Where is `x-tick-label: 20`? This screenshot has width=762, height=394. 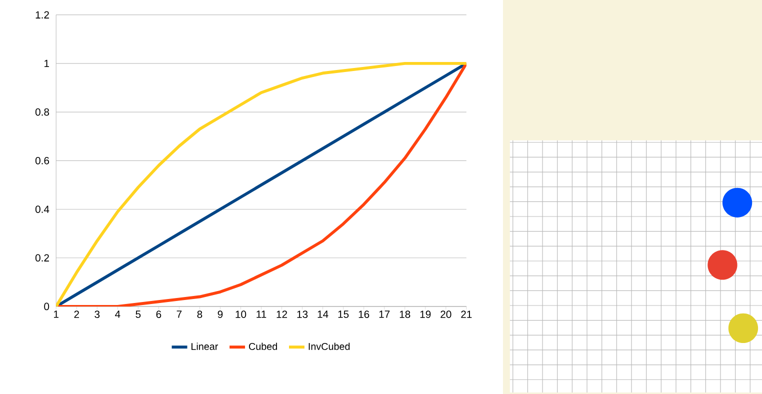 x-tick-label: 20 is located at coordinates (446, 314).